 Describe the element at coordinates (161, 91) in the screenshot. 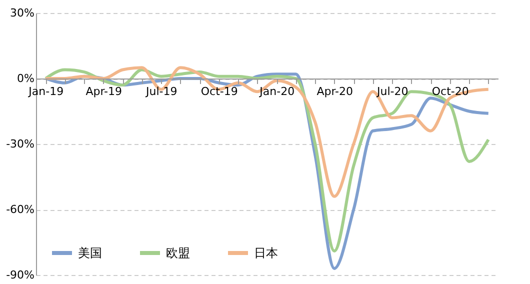

I see `x-tick-label: Jul-19` at that location.